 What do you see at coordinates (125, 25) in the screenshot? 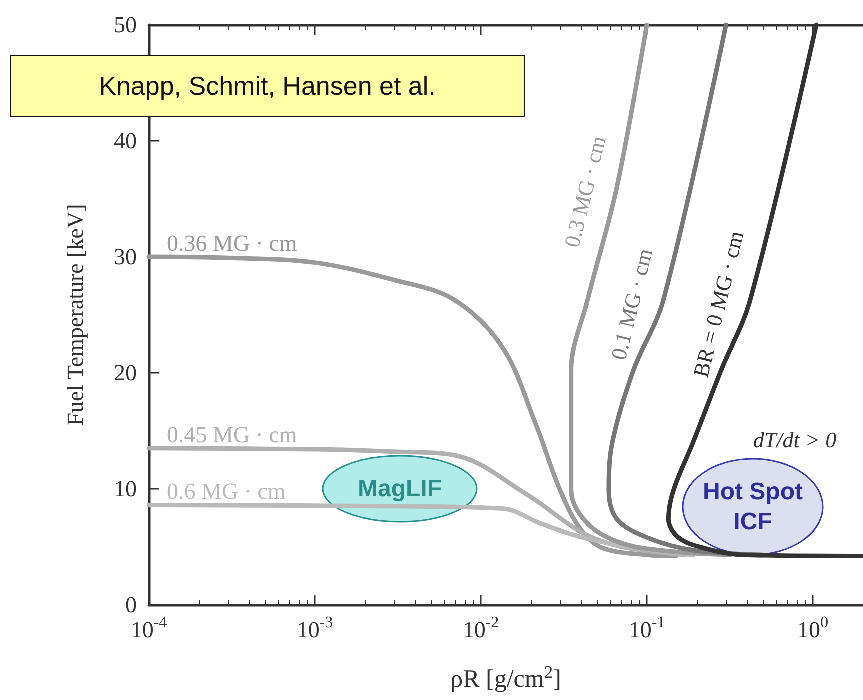
I see `y-tick-label: 50` at bounding box center [125, 25].